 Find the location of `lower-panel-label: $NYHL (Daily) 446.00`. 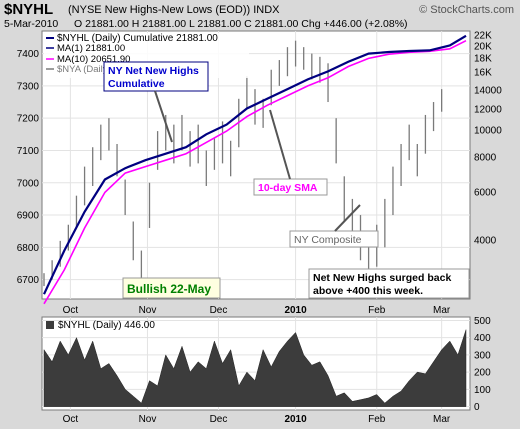

lower-panel-label: $NYHL (Daily) 446.00 is located at coordinates (106, 325).